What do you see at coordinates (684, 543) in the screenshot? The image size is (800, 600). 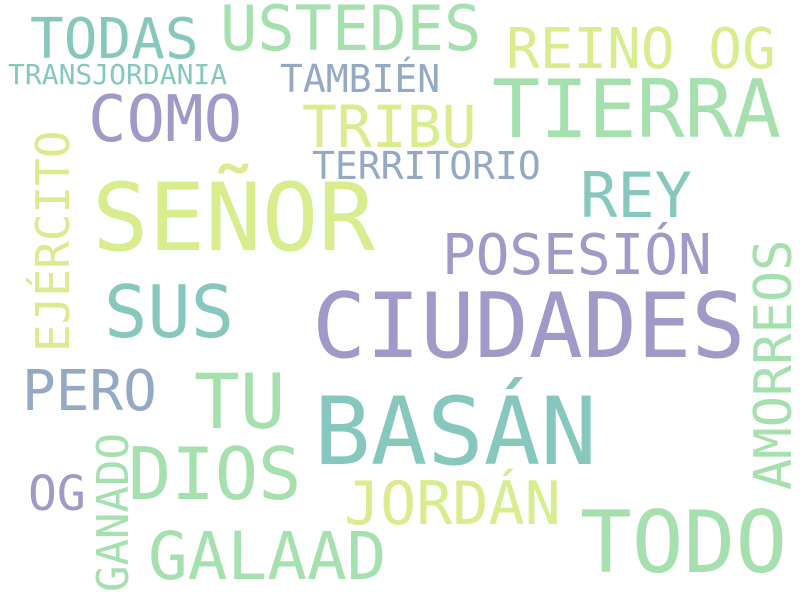 I see `word-todo: TODO` at bounding box center [684, 543].